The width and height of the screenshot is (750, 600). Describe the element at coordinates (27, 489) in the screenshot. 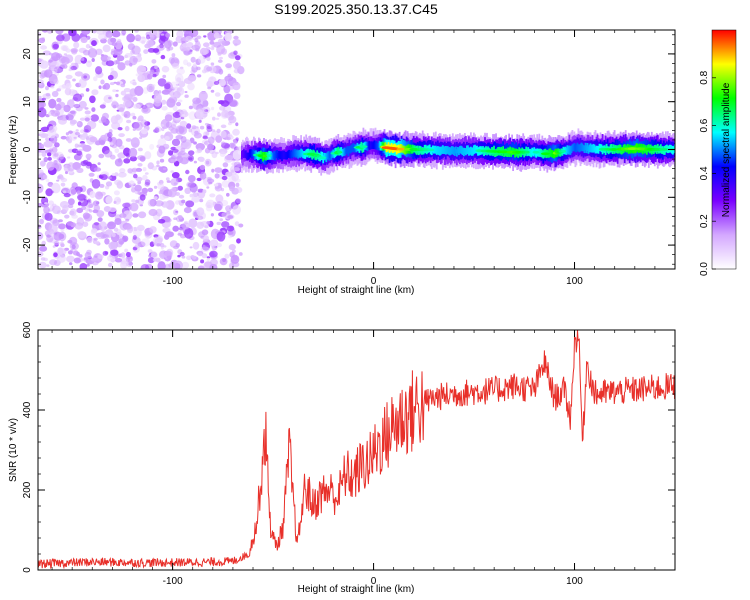

I see `y-tick-label: 200` at that location.